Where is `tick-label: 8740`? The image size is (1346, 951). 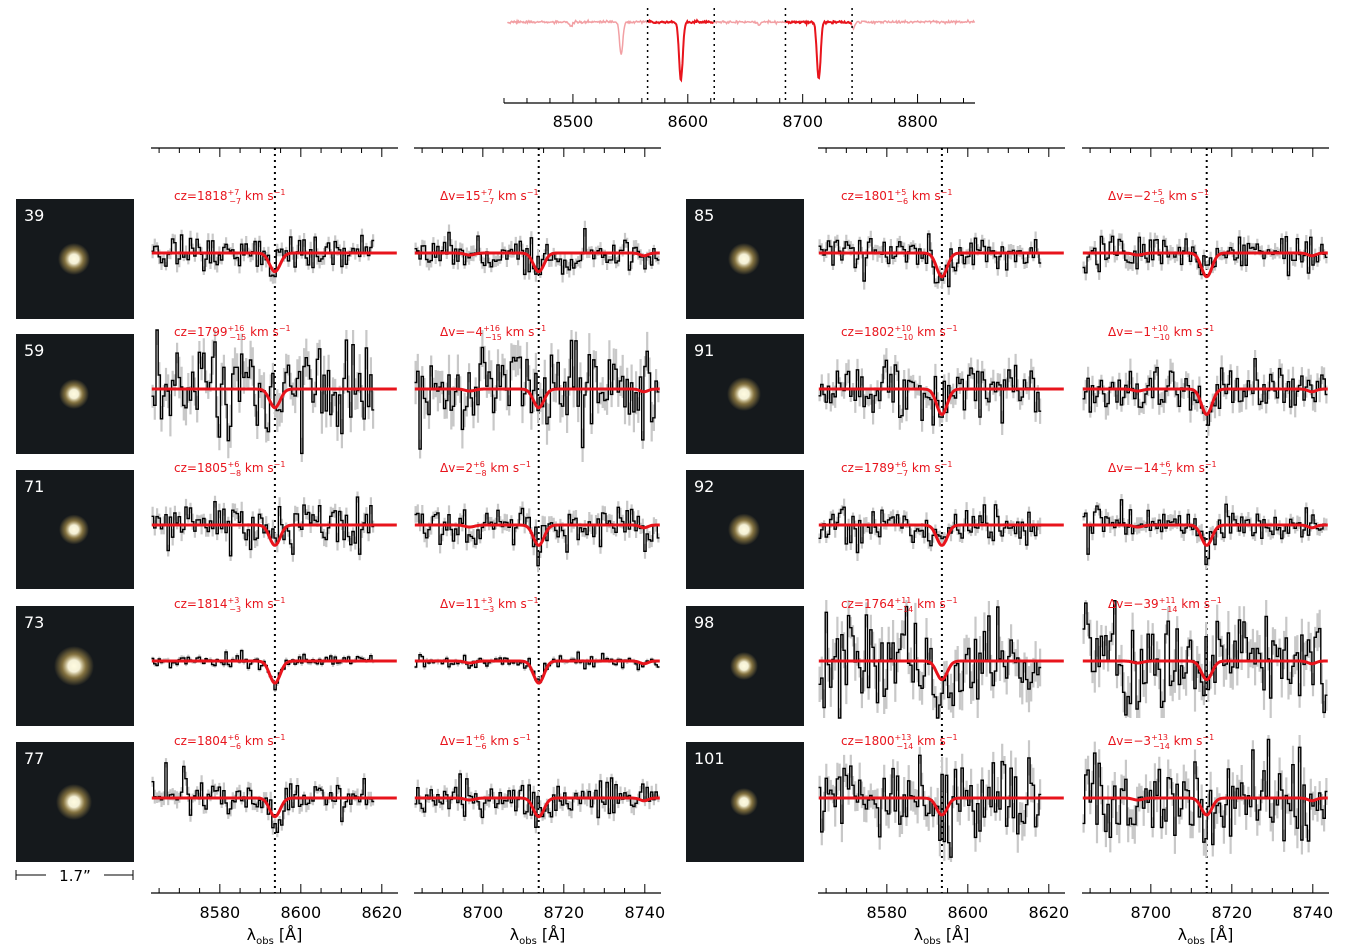 tick-label: 8740 is located at coordinates (1312, 912).